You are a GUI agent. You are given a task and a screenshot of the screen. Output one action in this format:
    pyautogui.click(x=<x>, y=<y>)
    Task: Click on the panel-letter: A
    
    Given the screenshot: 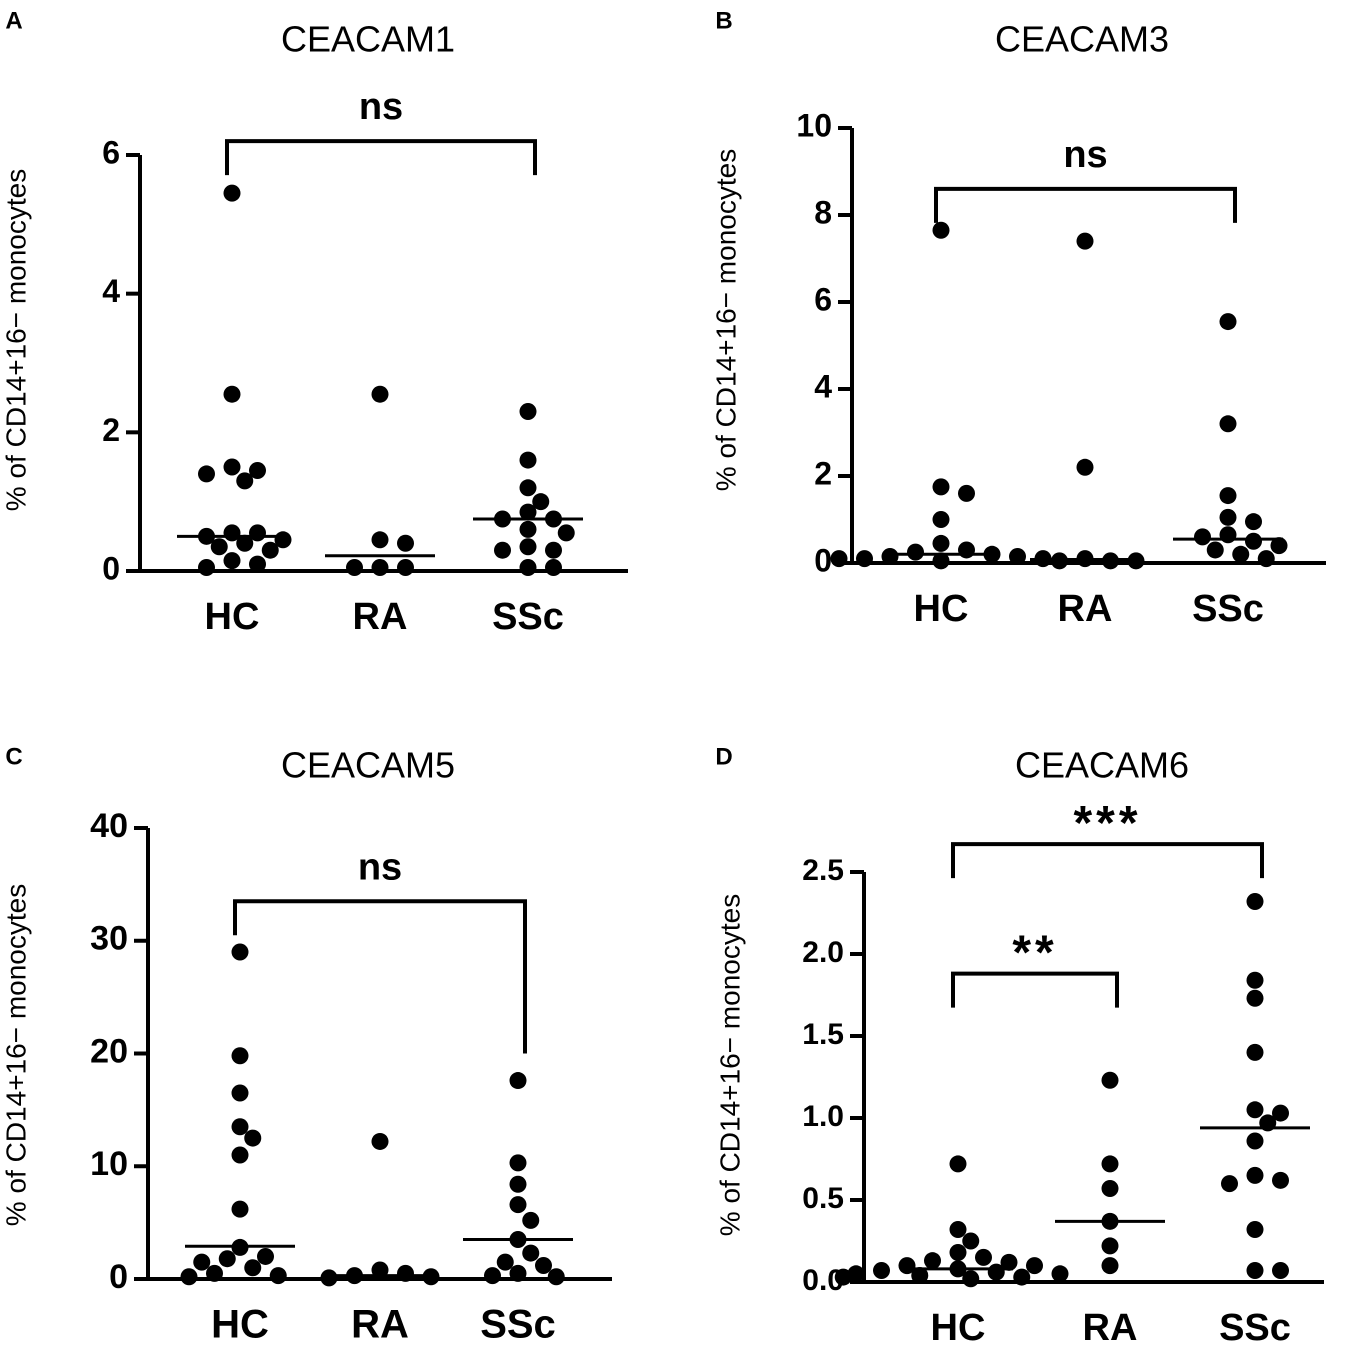 What is the action you would take?
    pyautogui.click(x=13, y=20)
    